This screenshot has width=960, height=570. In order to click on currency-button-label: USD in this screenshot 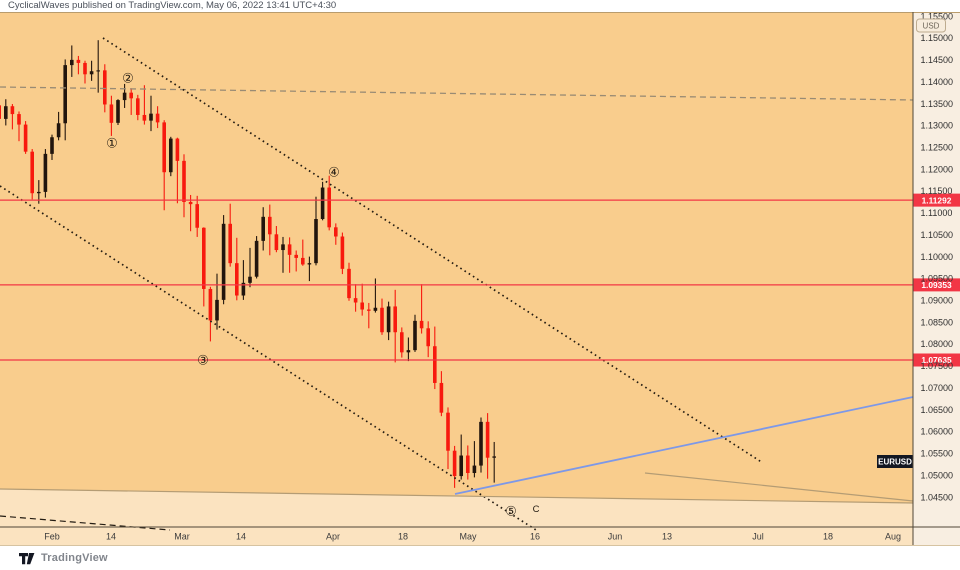, I will do `click(931, 26)`.